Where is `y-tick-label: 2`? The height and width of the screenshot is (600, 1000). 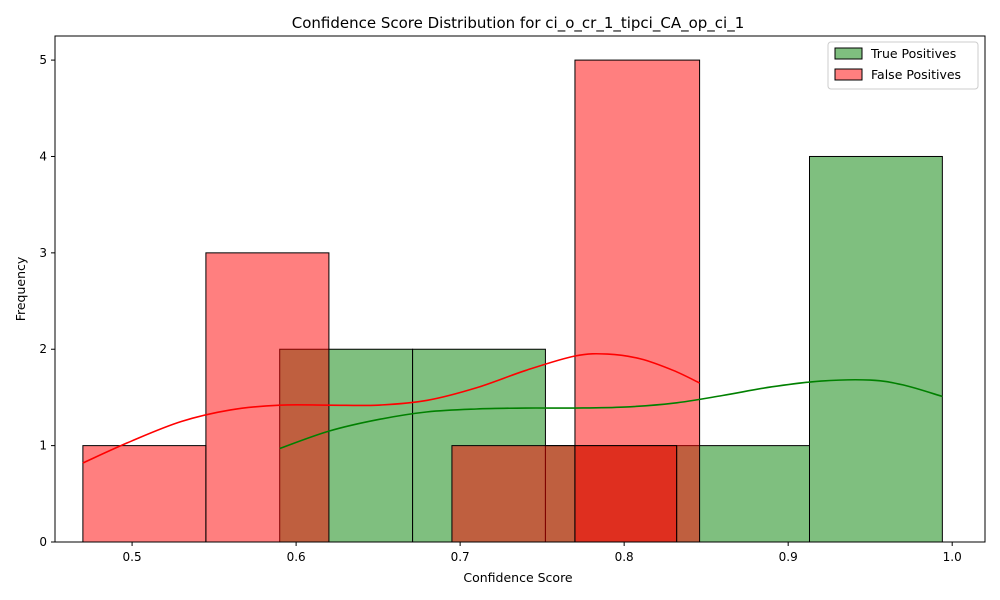 y-tick-label: 2 is located at coordinates (43, 349).